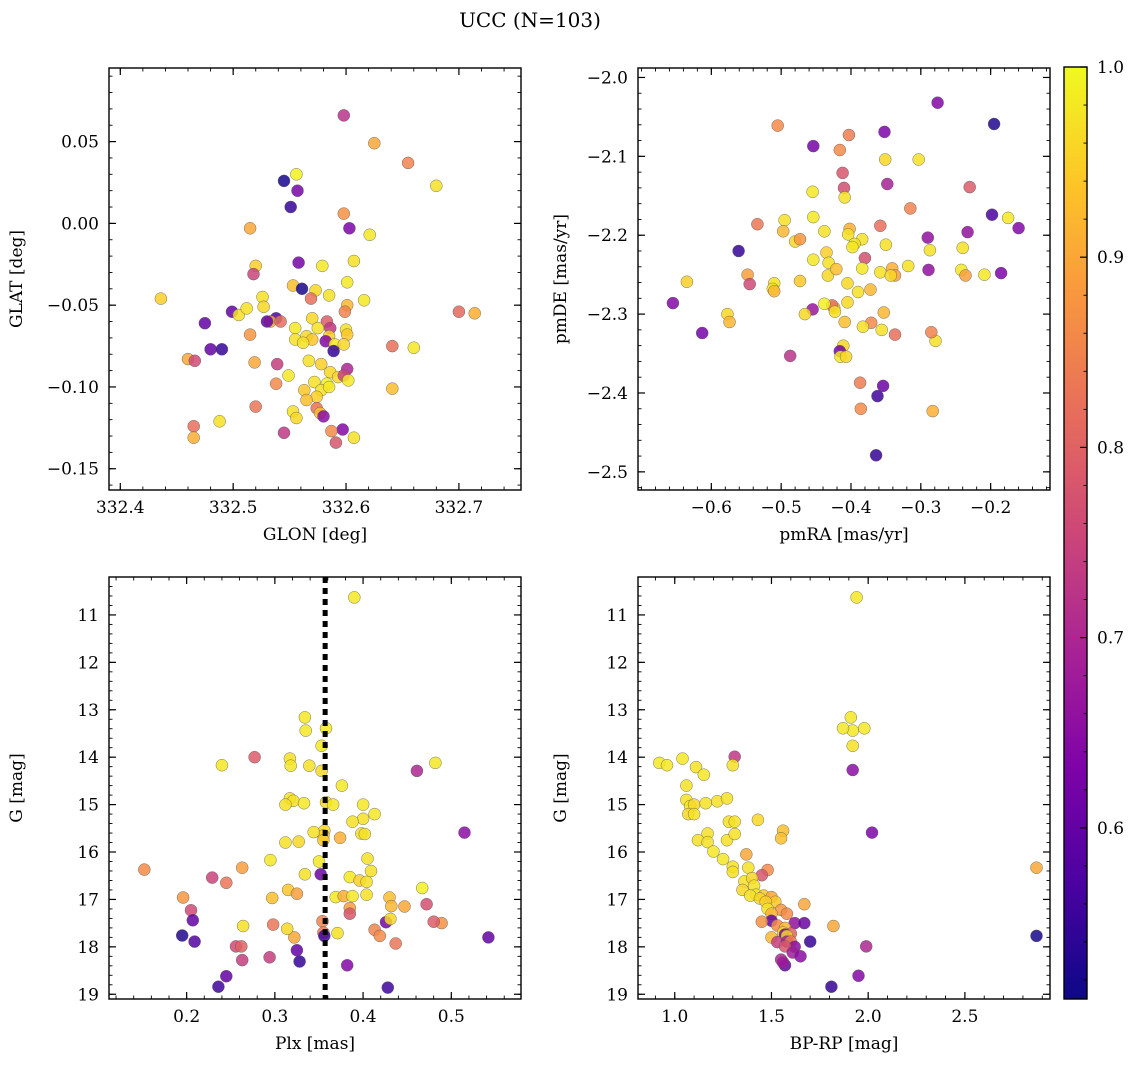 This screenshot has width=1136, height=1067. Describe the element at coordinates (80, 224) in the screenshot. I see `y-tick-label: 0.00` at that location.